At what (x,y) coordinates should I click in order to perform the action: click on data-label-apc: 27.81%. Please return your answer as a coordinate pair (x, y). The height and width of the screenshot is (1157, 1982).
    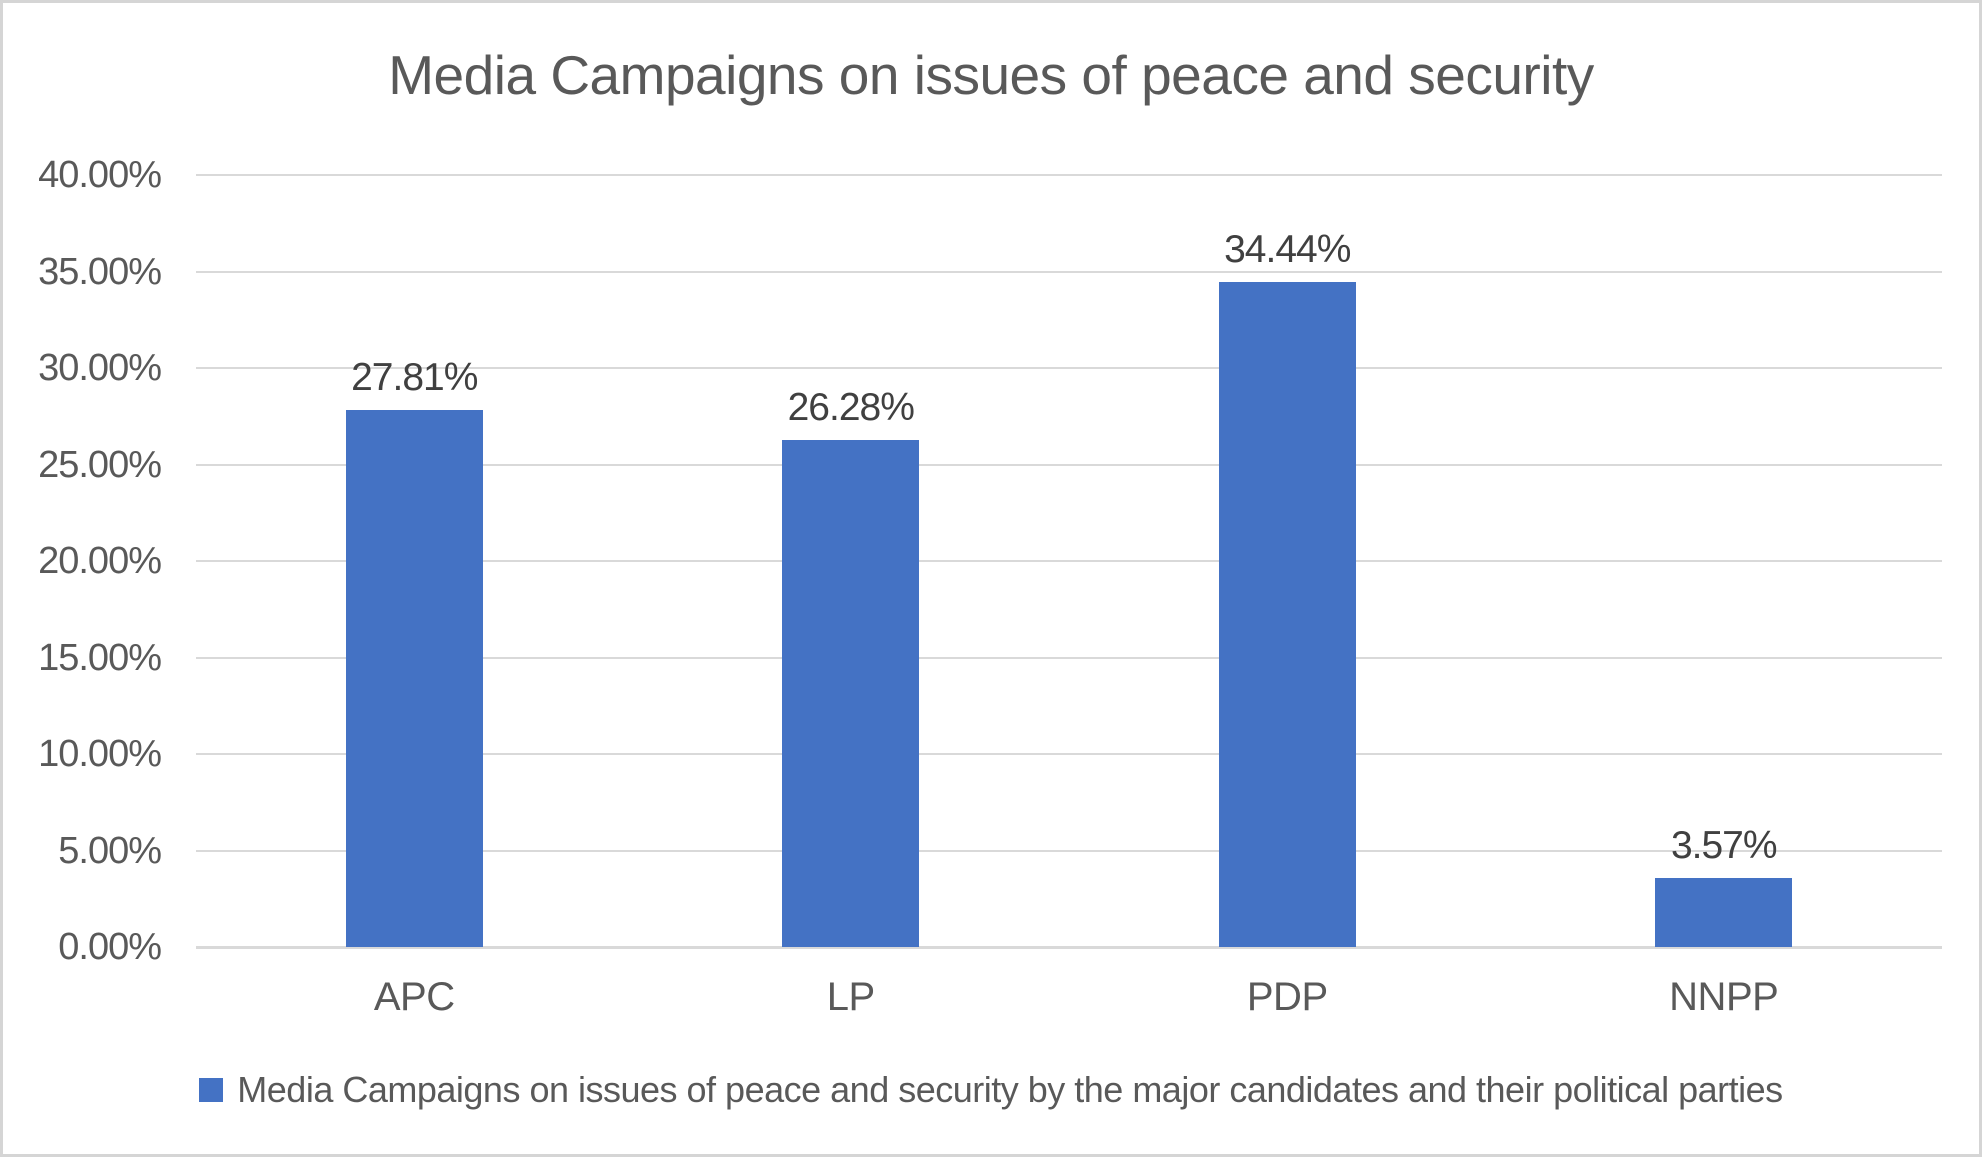
    Looking at the image, I should click on (414, 378).